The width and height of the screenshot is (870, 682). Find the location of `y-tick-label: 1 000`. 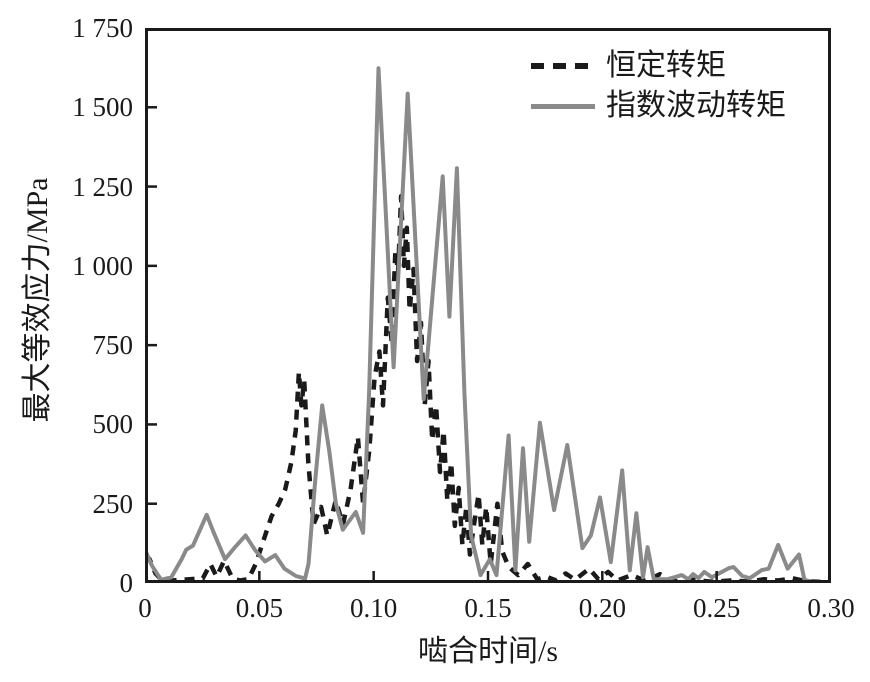

y-tick-label: 1 000 is located at coordinates (102, 265).